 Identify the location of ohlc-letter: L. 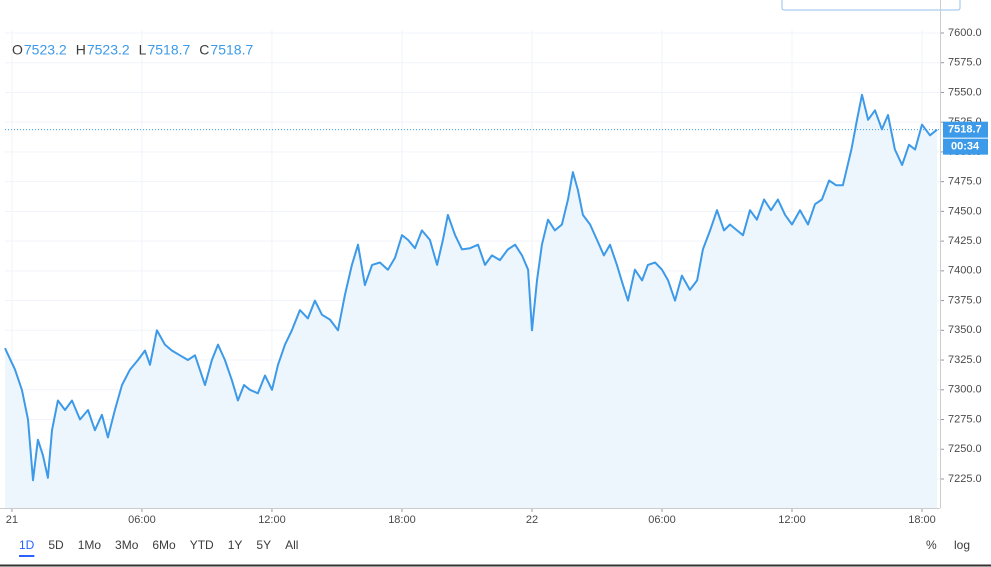
(143, 50).